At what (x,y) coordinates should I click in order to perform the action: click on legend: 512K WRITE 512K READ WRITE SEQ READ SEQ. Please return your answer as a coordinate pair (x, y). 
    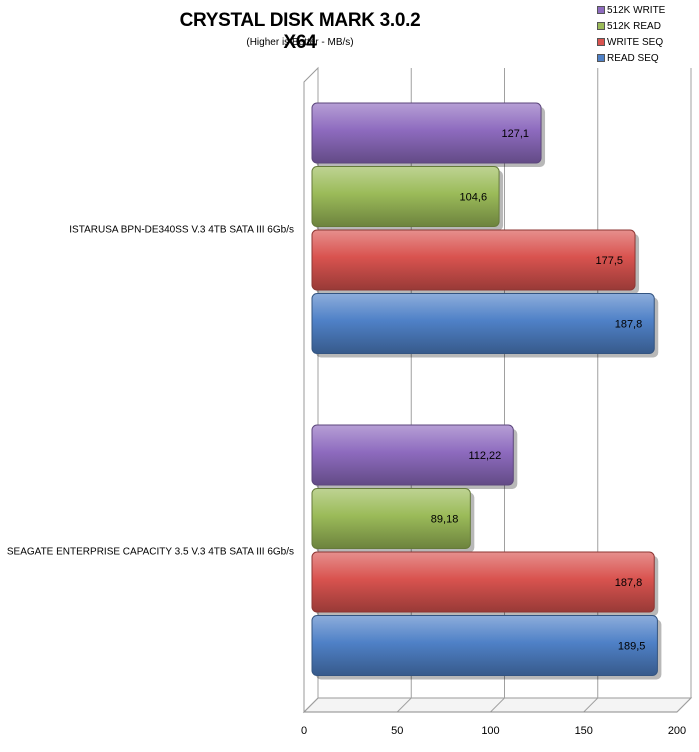
    Looking at the image, I should click on (631, 34).